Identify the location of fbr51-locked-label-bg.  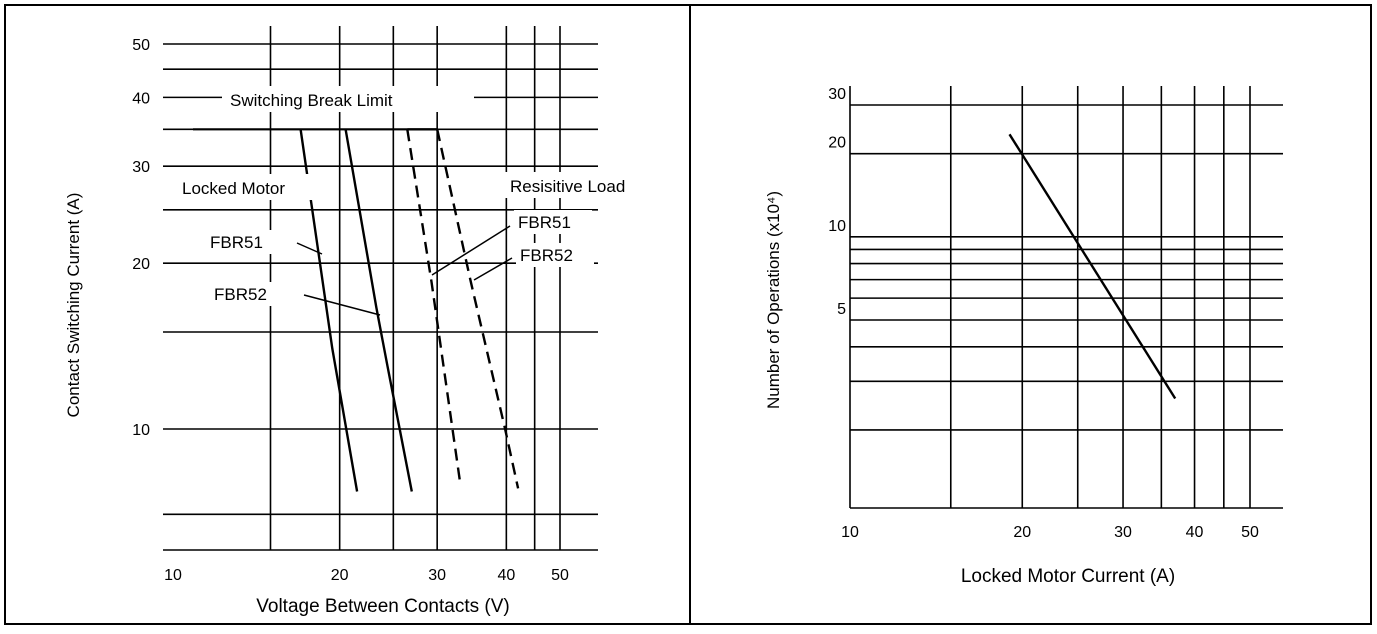
(257, 242).